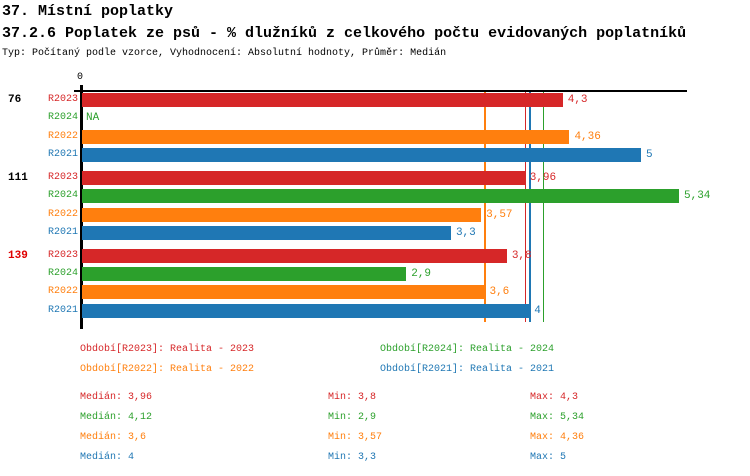 The image size is (750, 476). I want to click on legend-item-r2023: Období[R2023]: Realita - 2023, so click(167, 349).